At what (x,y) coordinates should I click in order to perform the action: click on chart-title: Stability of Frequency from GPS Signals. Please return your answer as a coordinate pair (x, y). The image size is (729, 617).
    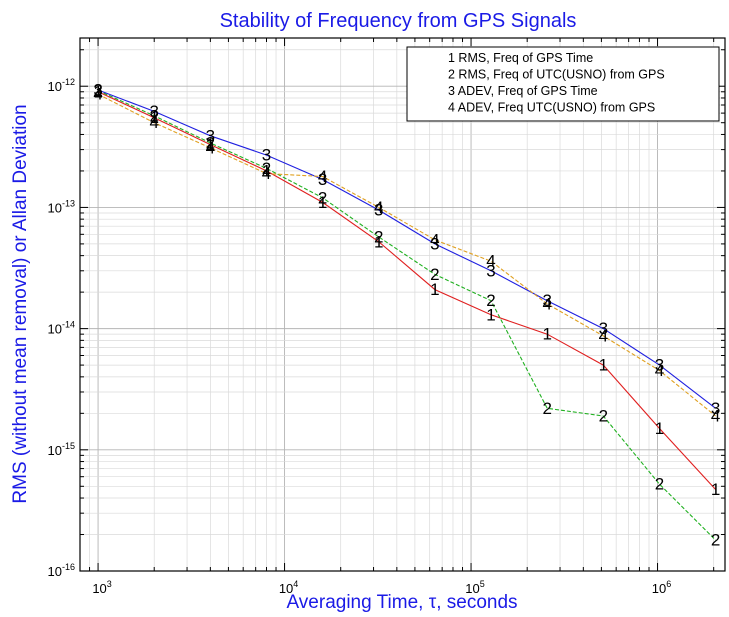
    Looking at the image, I should click on (398, 21).